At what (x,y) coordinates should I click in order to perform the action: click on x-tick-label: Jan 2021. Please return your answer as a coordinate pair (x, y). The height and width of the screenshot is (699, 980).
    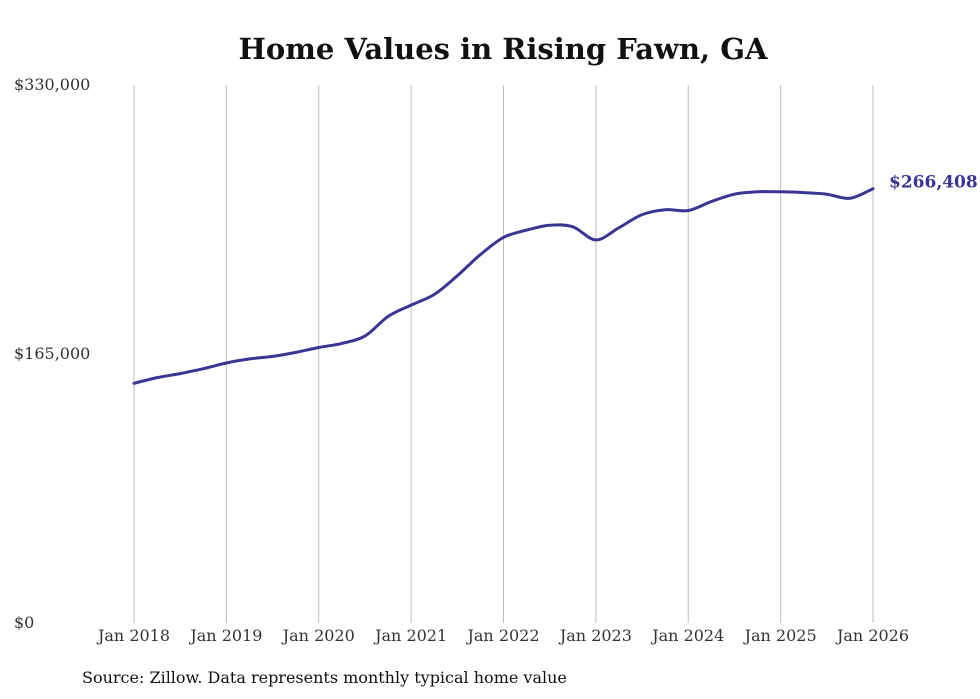
    Looking at the image, I should click on (410, 635).